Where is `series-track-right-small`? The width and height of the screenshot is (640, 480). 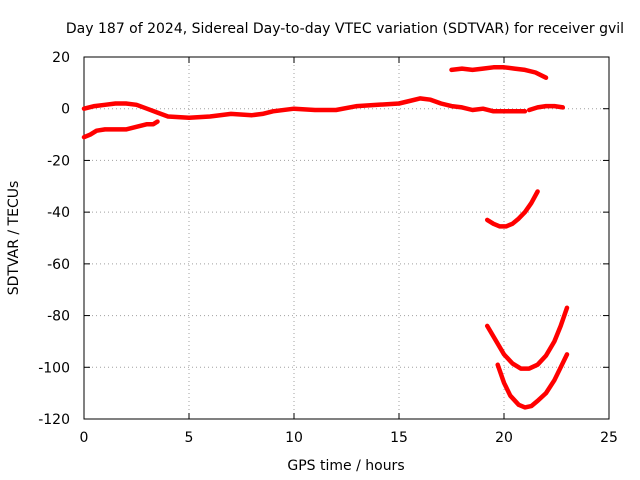 series-track-right-small is located at coordinates (546, 108).